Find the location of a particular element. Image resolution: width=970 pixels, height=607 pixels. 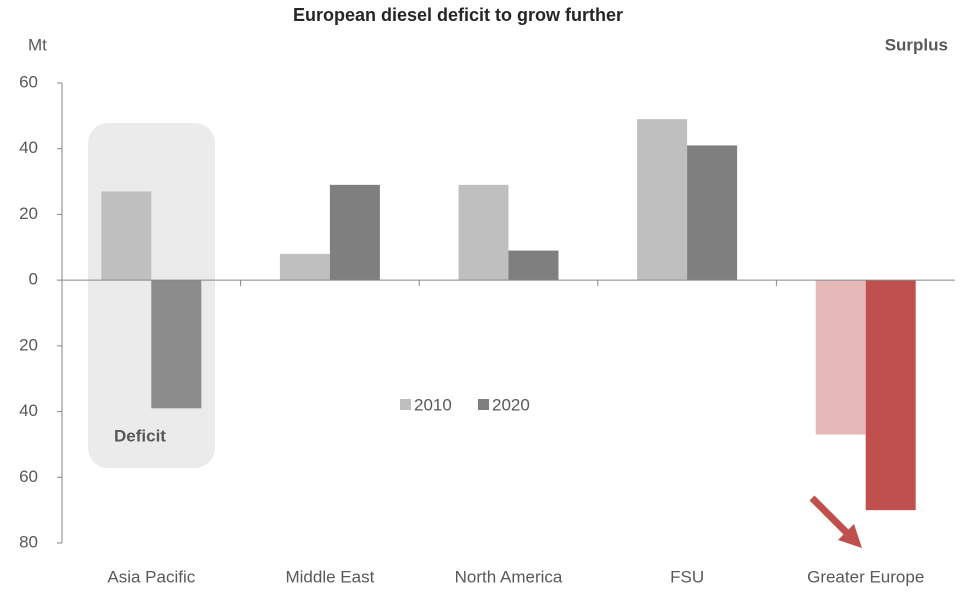

x-tick-label: Middle East is located at coordinates (329, 576).